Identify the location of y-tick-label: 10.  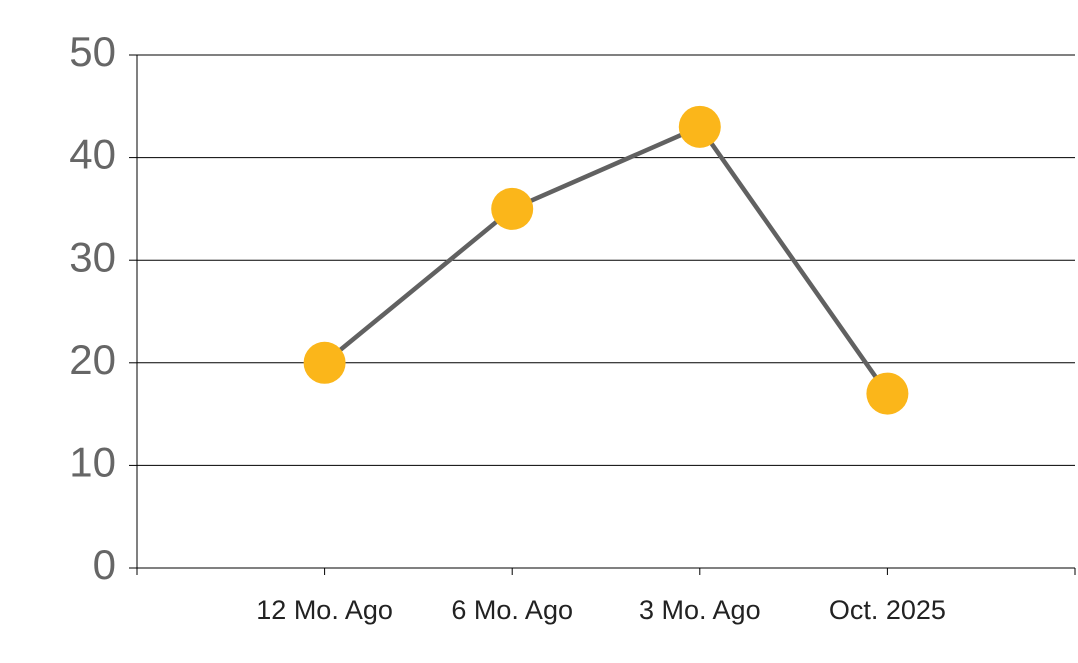
(92, 461).